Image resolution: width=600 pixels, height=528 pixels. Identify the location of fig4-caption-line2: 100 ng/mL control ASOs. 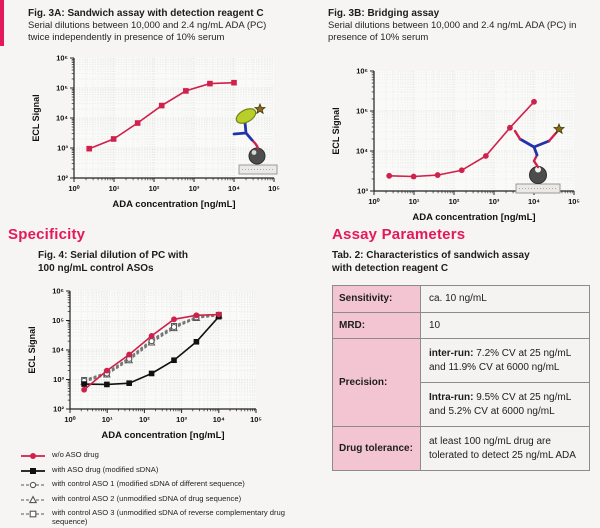
(96, 268).